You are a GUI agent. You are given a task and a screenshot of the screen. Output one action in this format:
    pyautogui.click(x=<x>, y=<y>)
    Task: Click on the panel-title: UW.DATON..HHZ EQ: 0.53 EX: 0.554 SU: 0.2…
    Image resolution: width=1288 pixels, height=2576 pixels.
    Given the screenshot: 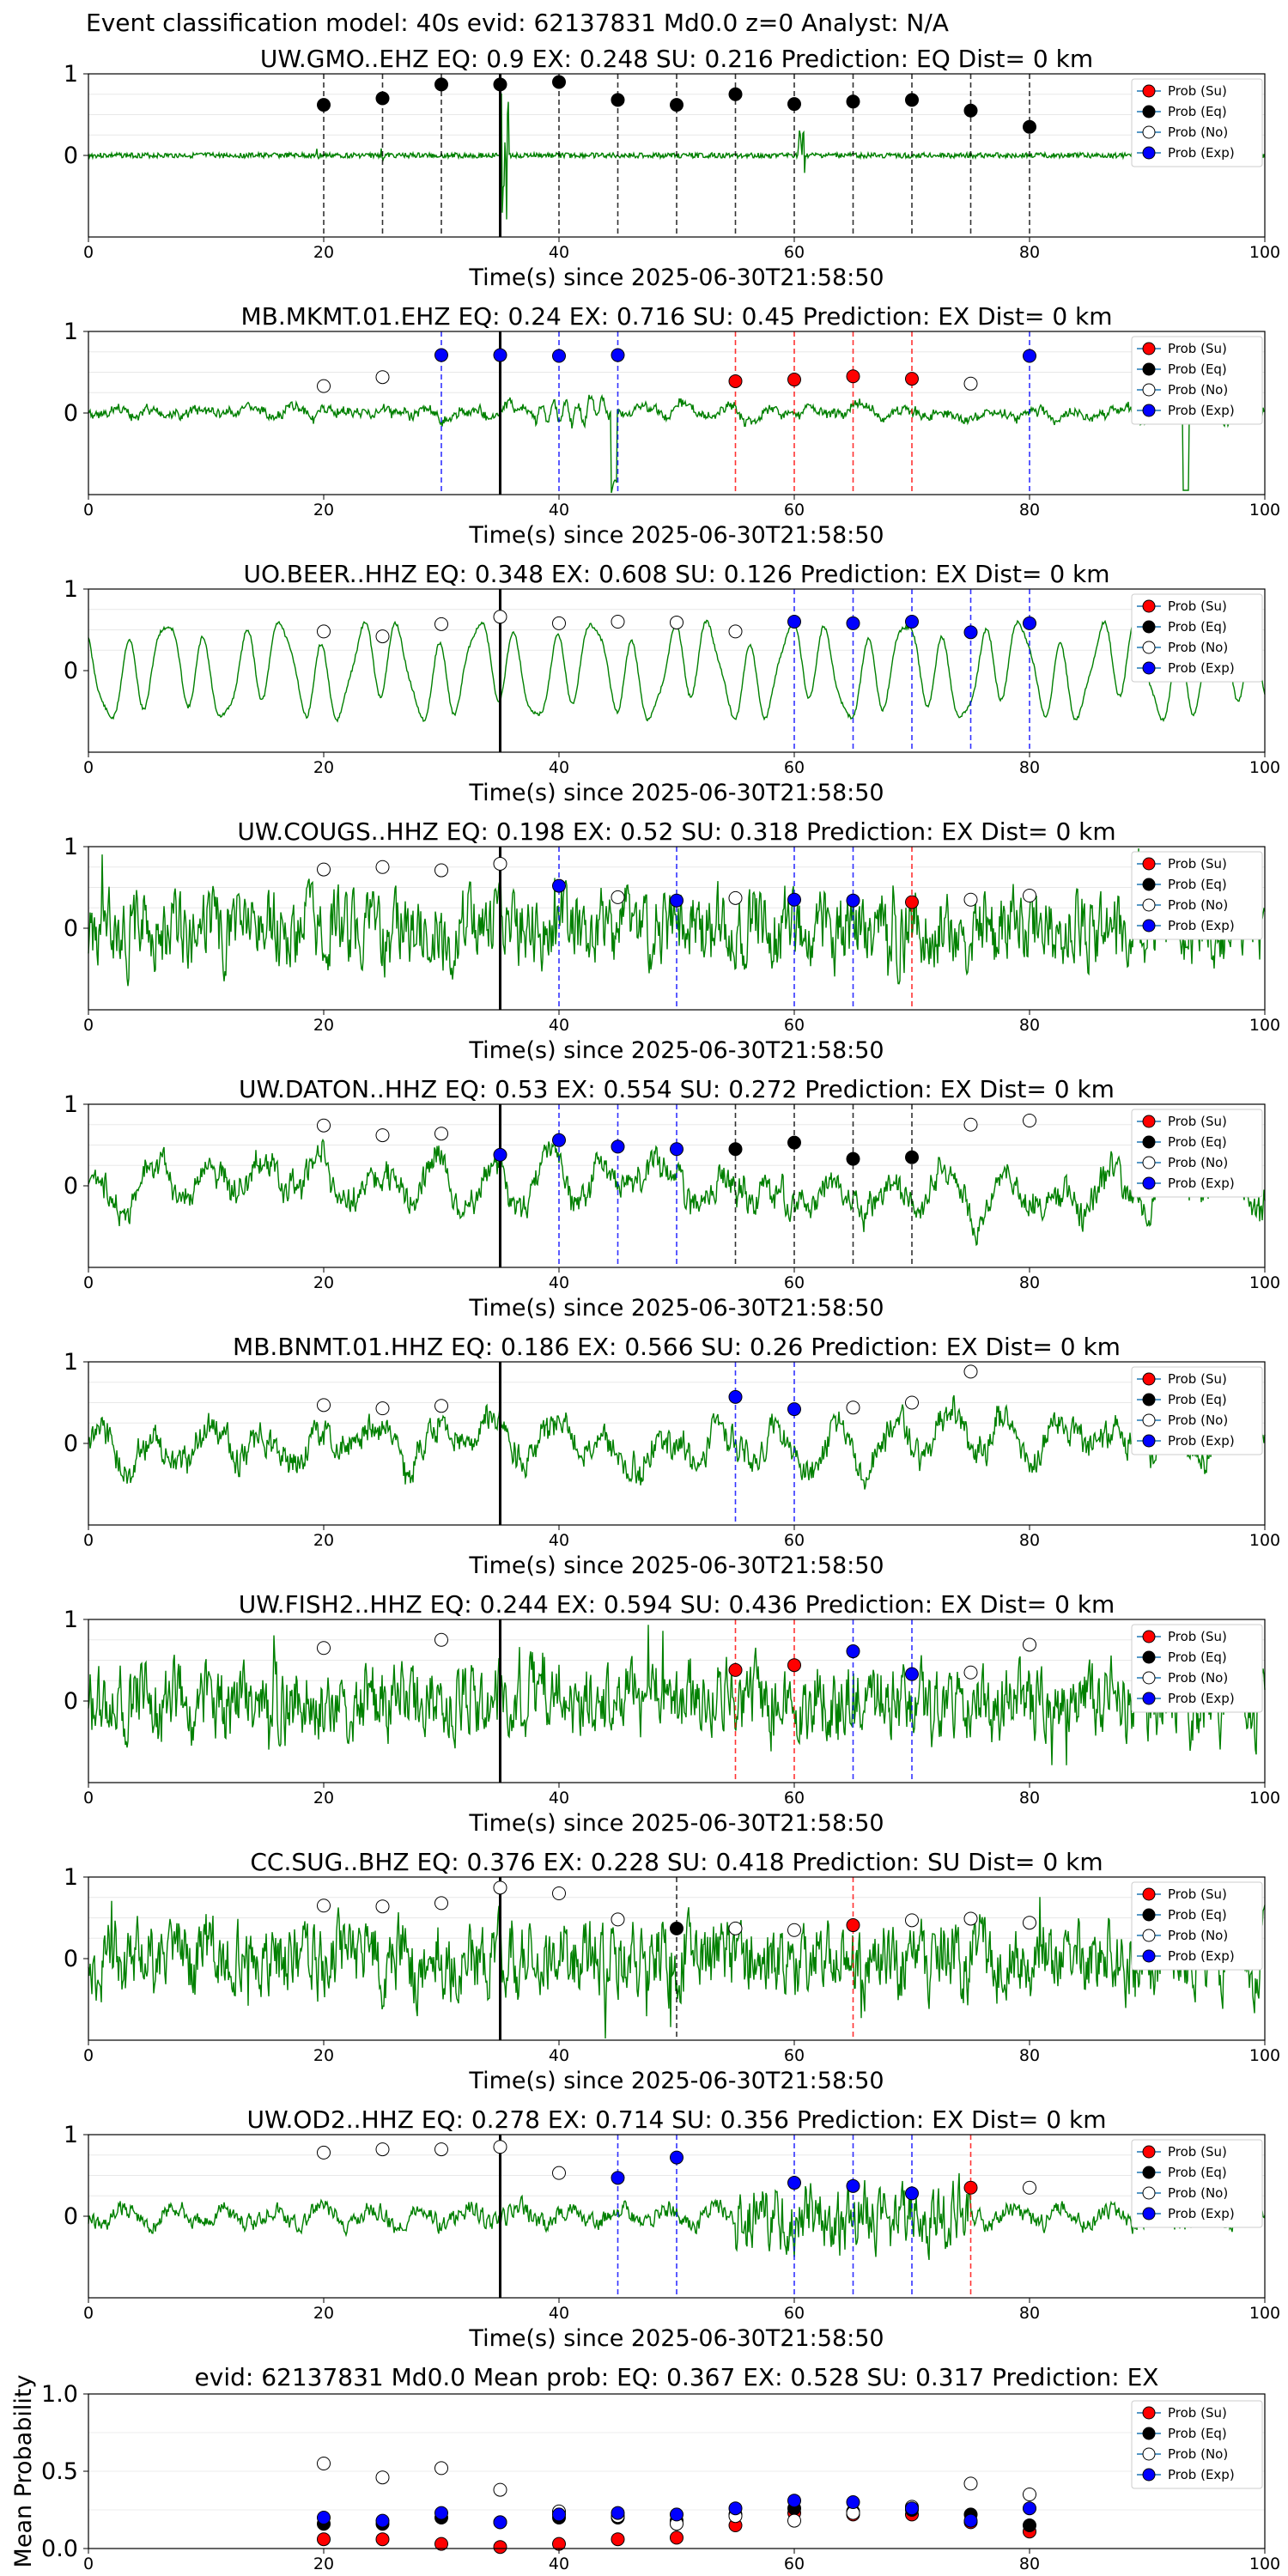 What is the action you would take?
    pyautogui.click(x=677, y=1089)
    